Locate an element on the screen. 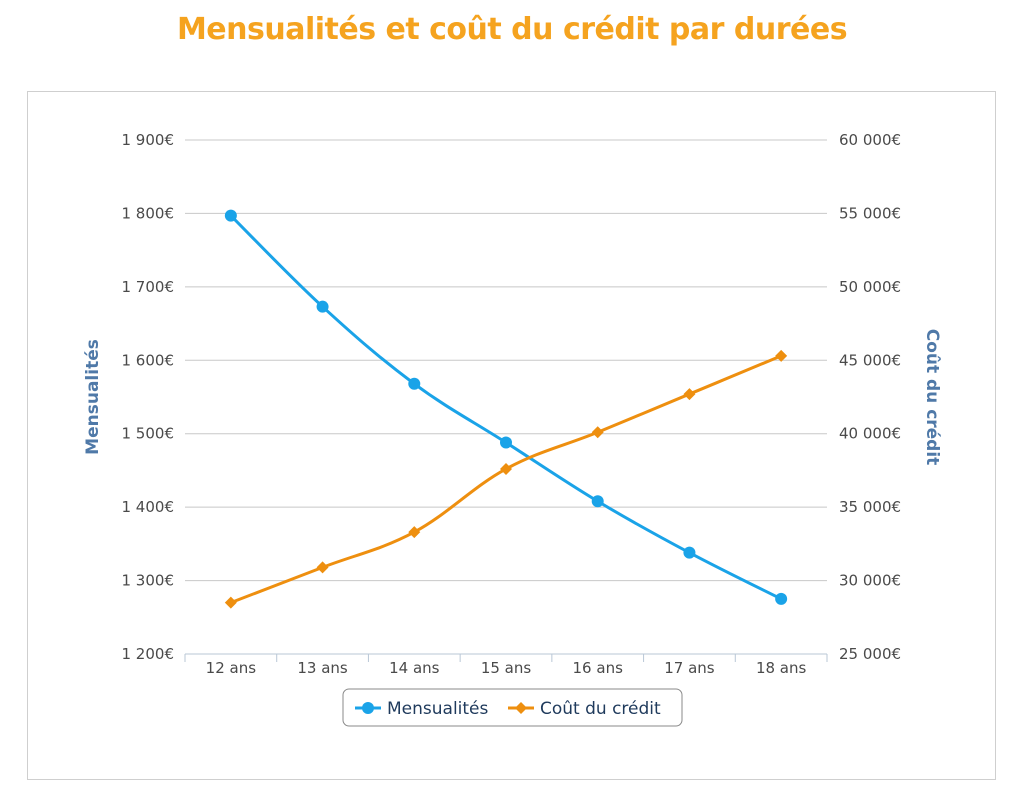 The image size is (1024, 806). x-tick-label: 14 ans is located at coordinates (414, 668).